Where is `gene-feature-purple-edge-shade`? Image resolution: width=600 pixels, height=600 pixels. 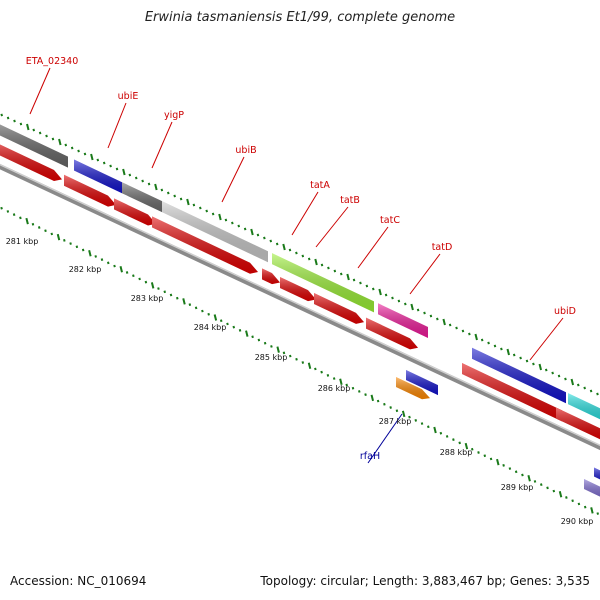
gene-feature-purple-edge-shade is located at coordinates (592, 488).